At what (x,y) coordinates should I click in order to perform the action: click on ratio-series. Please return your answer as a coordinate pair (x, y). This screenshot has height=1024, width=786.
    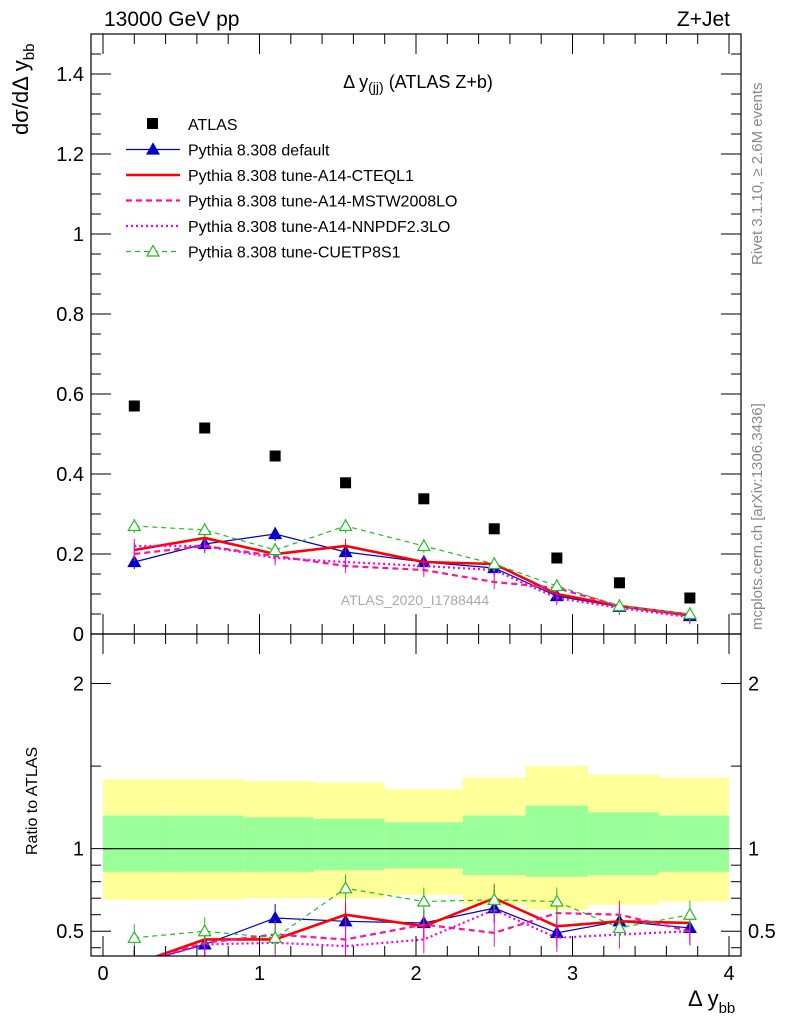
    Looking at the image, I should click on (412, 921).